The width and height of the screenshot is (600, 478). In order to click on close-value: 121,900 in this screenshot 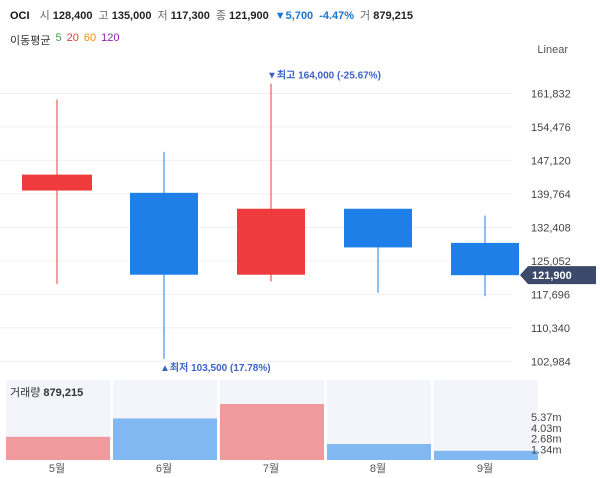, I will do `click(249, 16)`.